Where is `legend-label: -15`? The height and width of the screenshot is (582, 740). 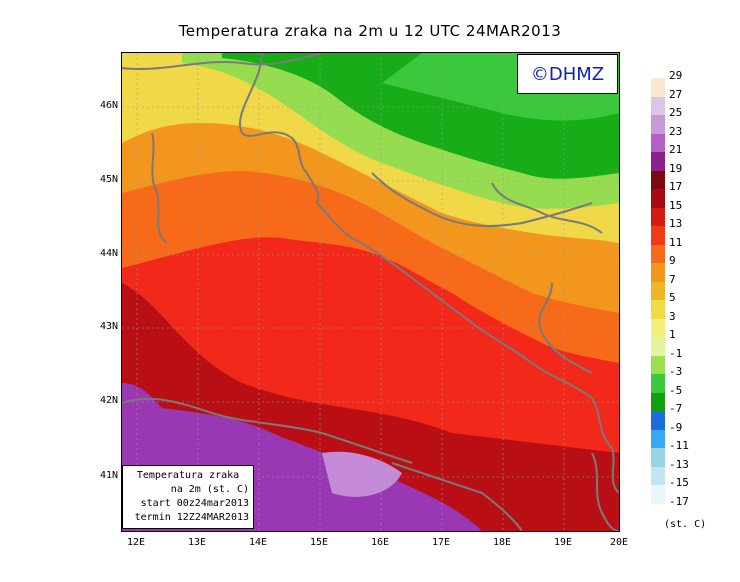 legend-label: -15 is located at coordinates (679, 482).